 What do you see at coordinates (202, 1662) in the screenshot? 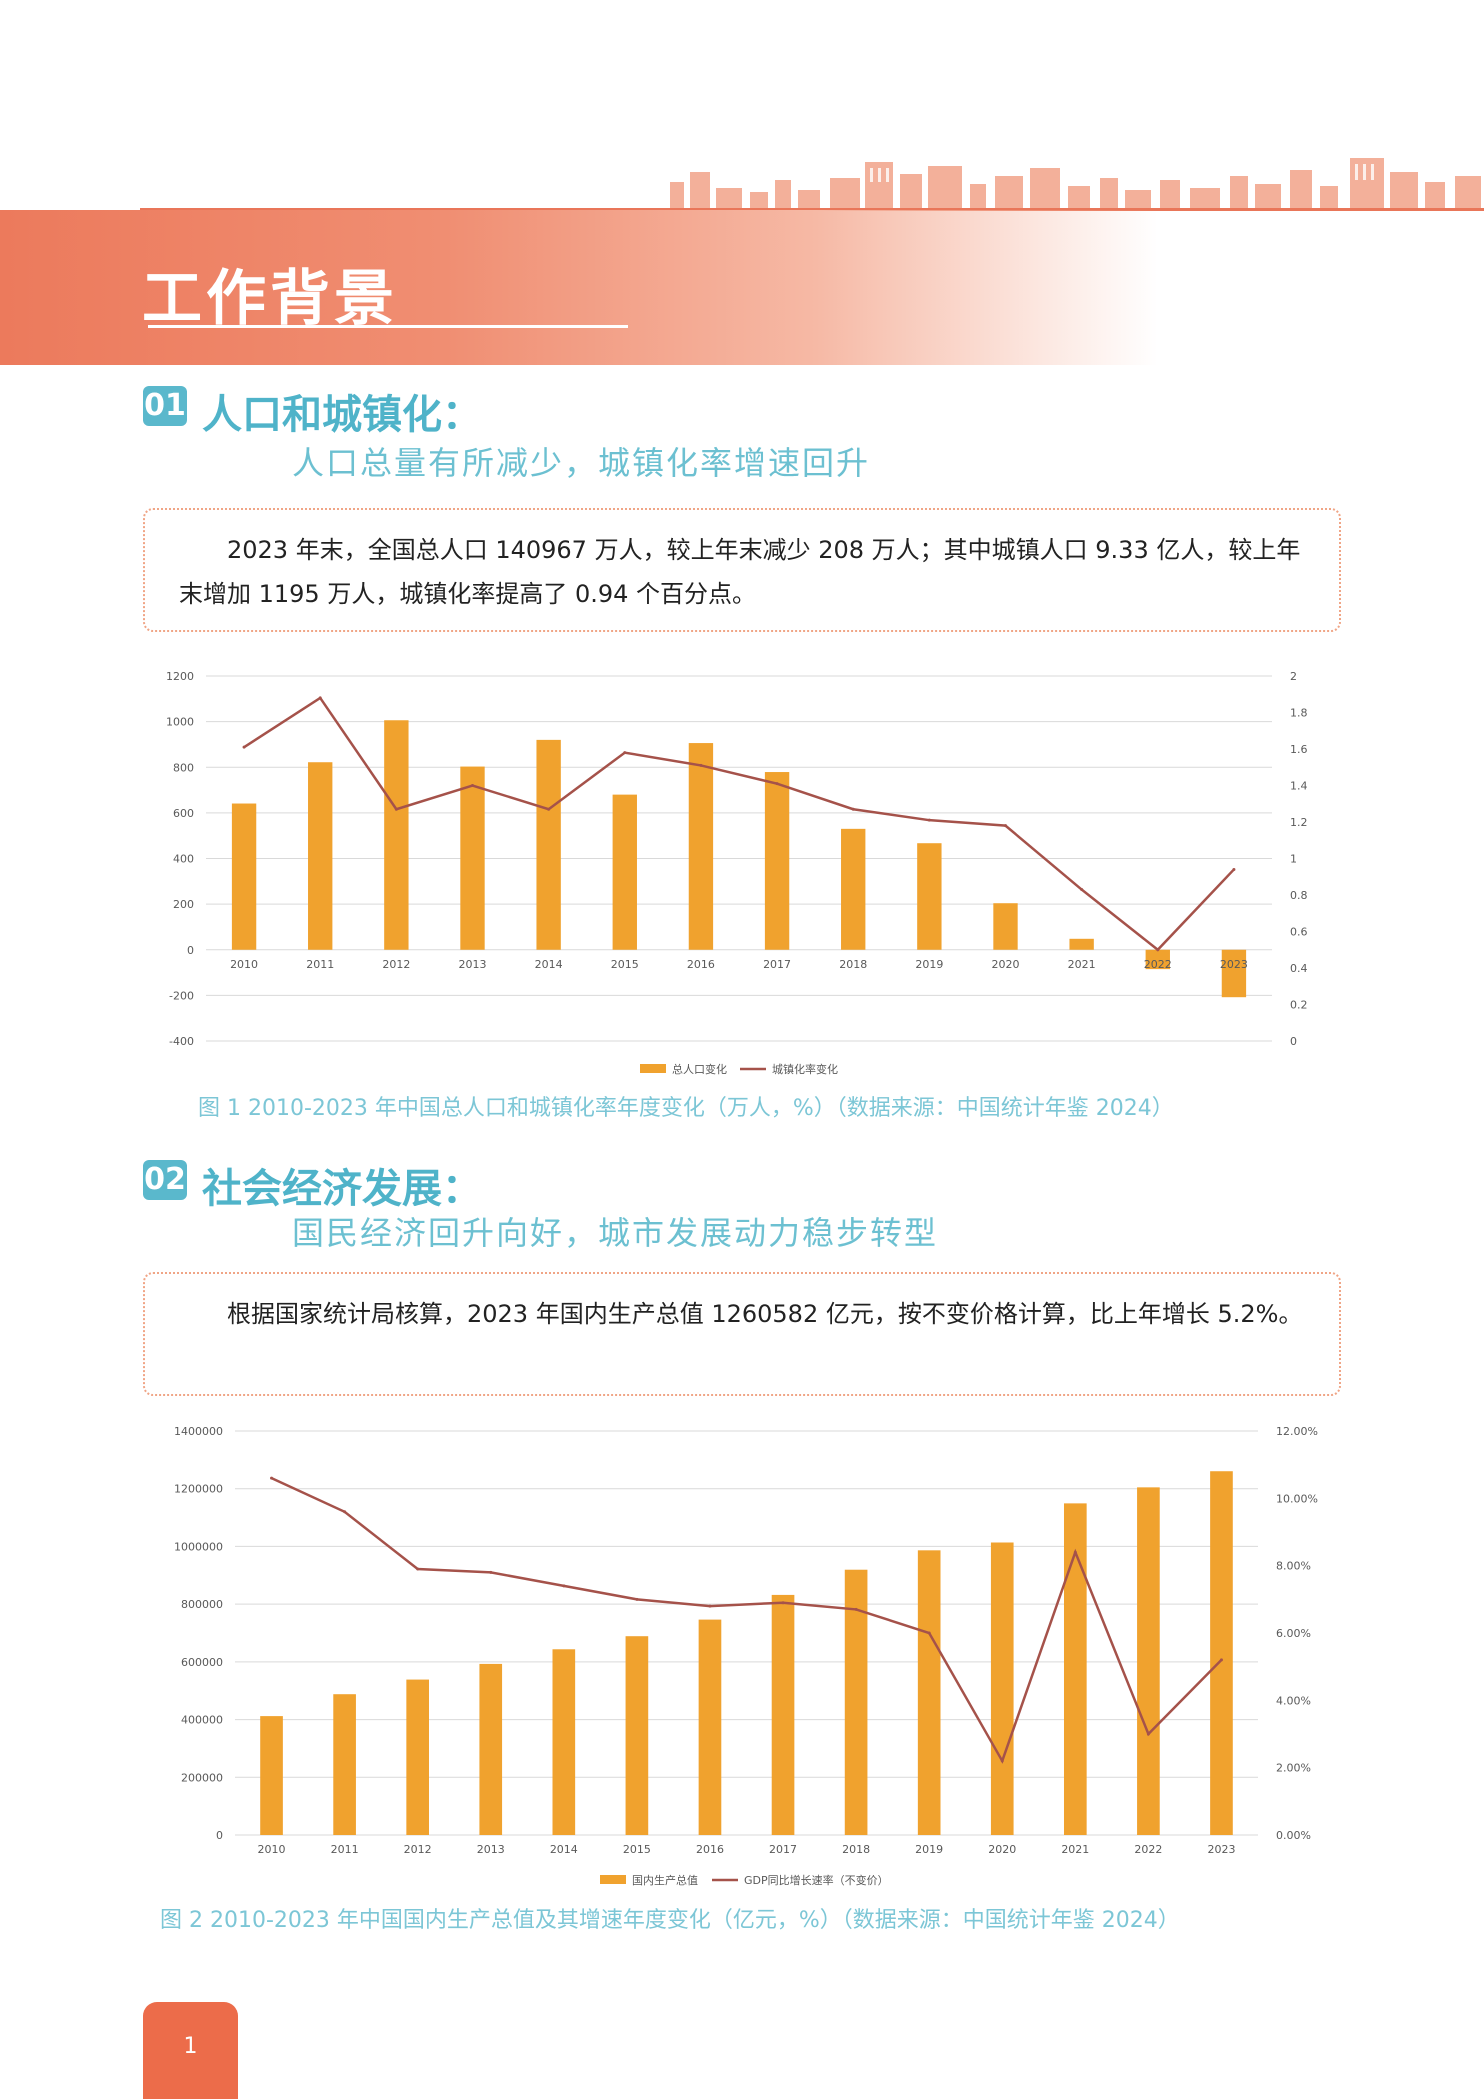
I see `y-left-tick-label: 600000` at bounding box center [202, 1662].